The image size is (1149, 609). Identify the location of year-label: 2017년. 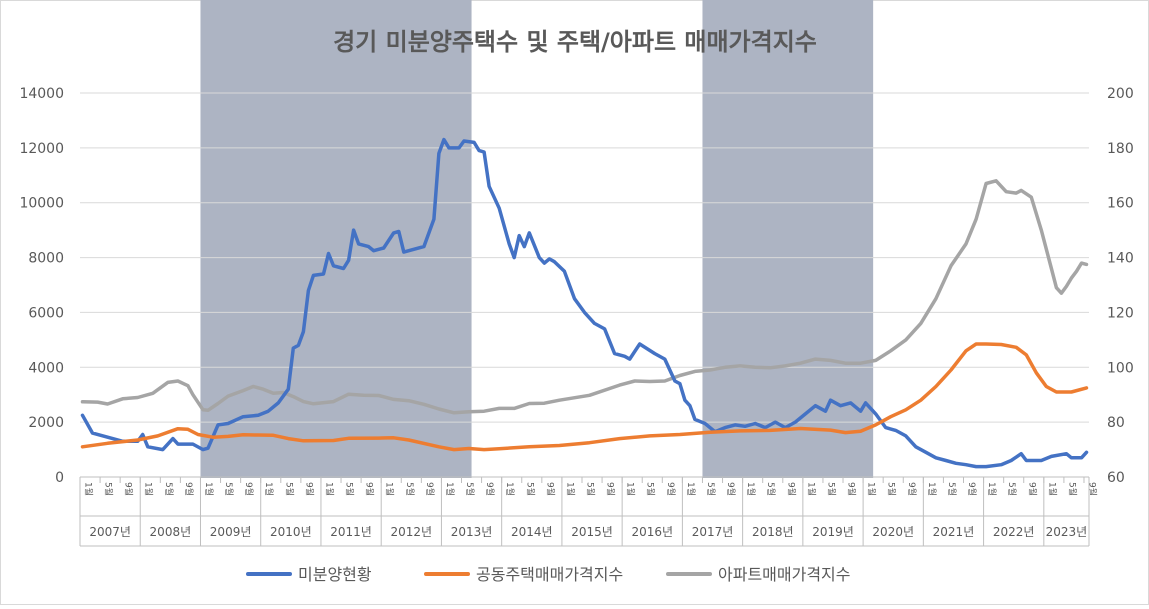
(713, 532).